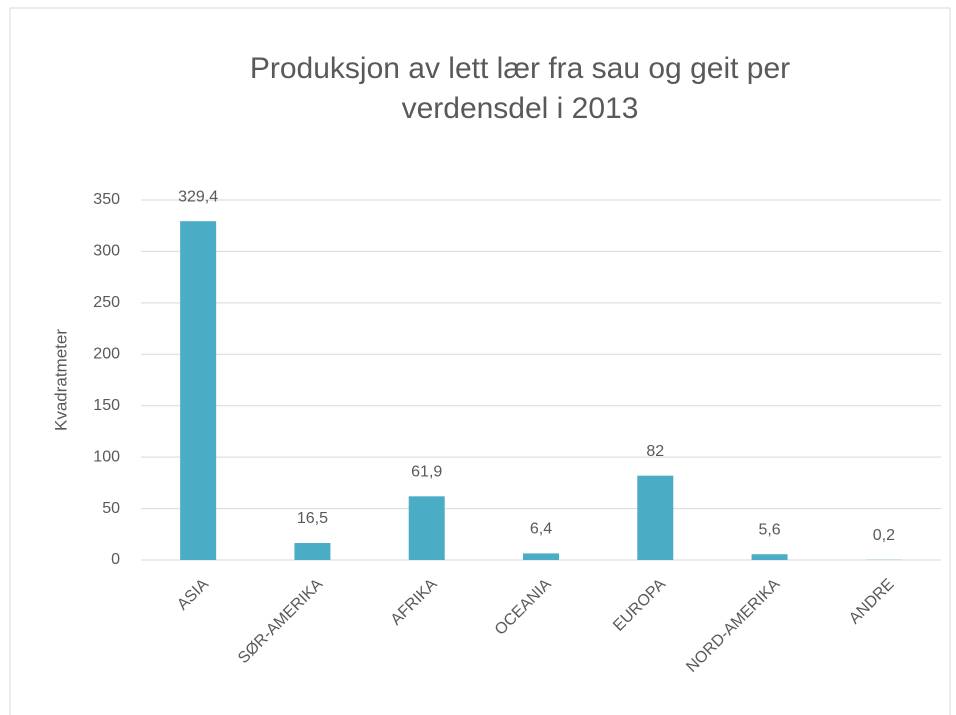  What do you see at coordinates (312, 518) in the screenshot?
I see `data-label: 16,5` at bounding box center [312, 518].